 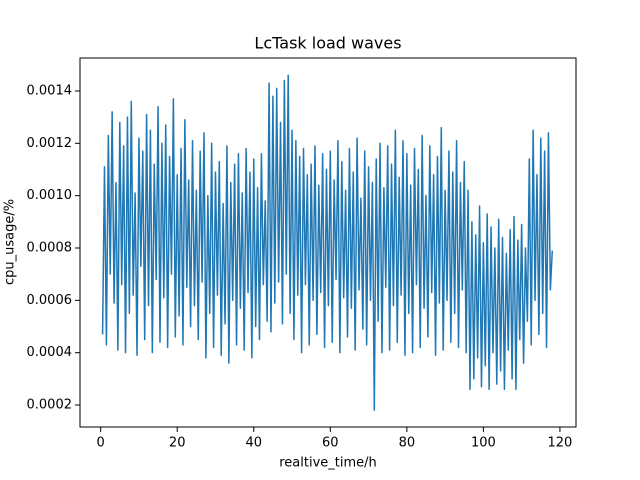 I want to click on y-tick-label: 0.0010, so click(x=50, y=195).